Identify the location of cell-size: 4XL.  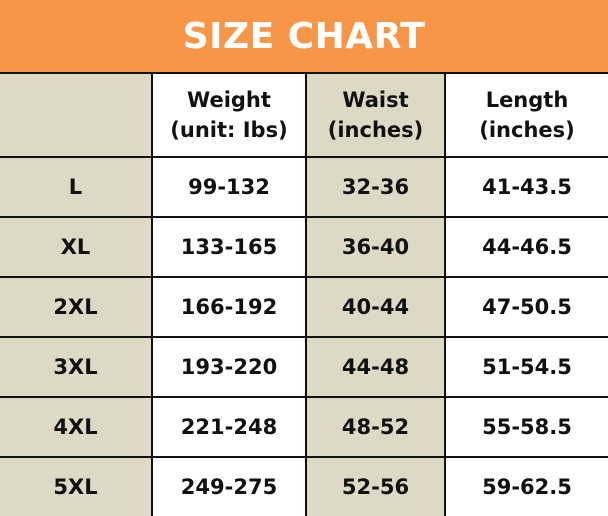
(76, 427).